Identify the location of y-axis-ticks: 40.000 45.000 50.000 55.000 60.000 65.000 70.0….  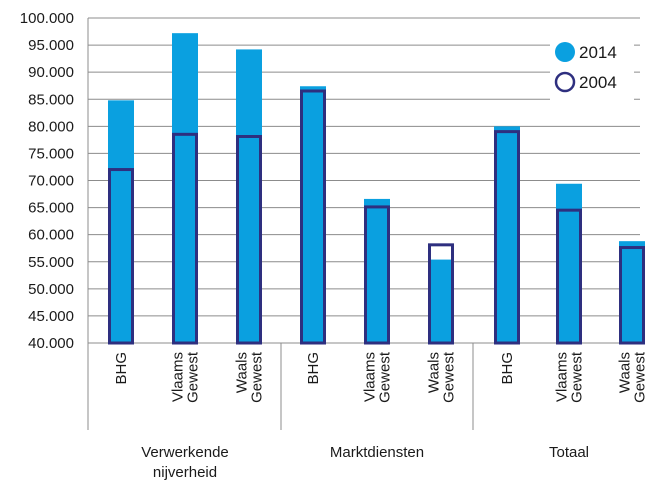
(47, 181).